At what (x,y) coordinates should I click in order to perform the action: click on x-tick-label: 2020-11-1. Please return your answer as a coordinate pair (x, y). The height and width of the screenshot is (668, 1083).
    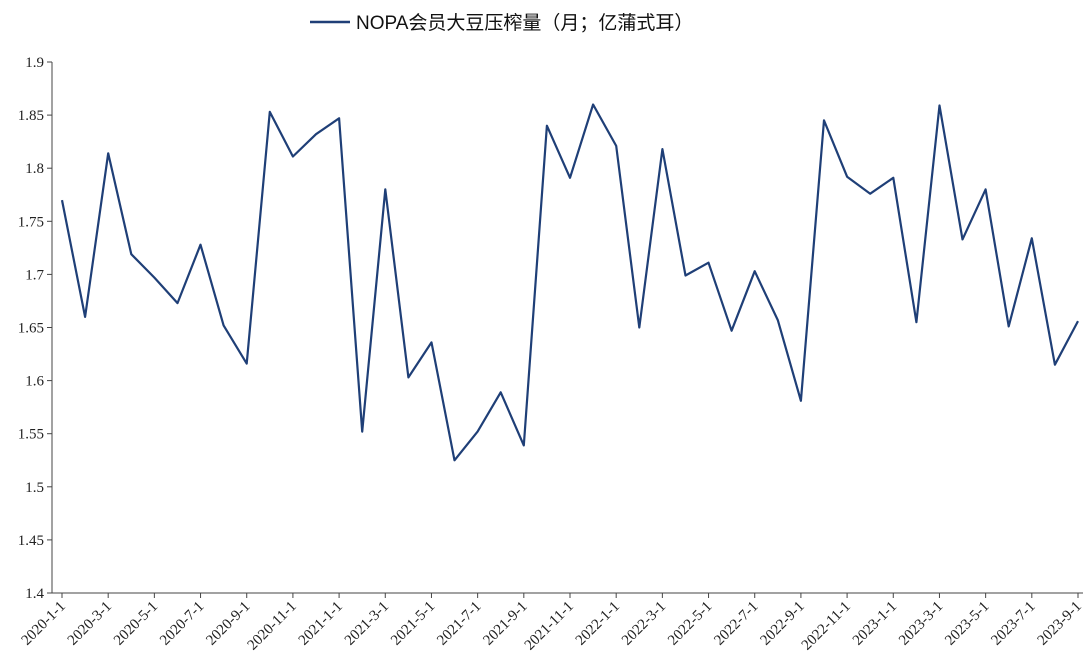
    Looking at the image, I should click on (272, 626).